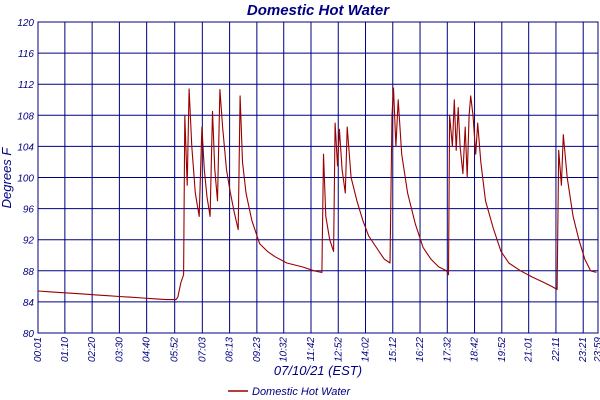  What do you see at coordinates (26, 85) in the screenshot?
I see `y-tick-label: 112` at bounding box center [26, 85].